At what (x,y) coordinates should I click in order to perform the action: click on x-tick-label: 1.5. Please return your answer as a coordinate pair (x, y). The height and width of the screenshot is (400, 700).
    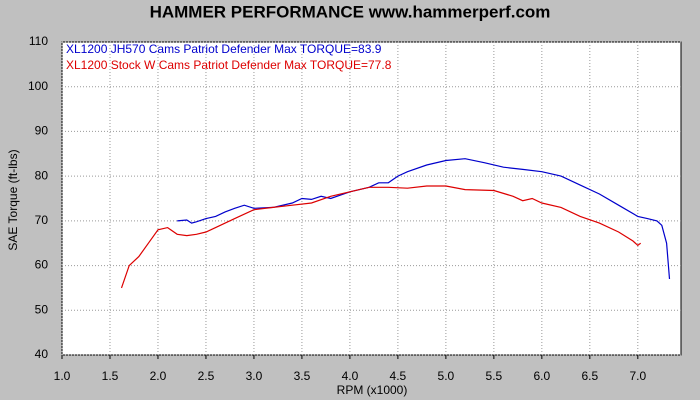
    Looking at the image, I should click on (110, 376).